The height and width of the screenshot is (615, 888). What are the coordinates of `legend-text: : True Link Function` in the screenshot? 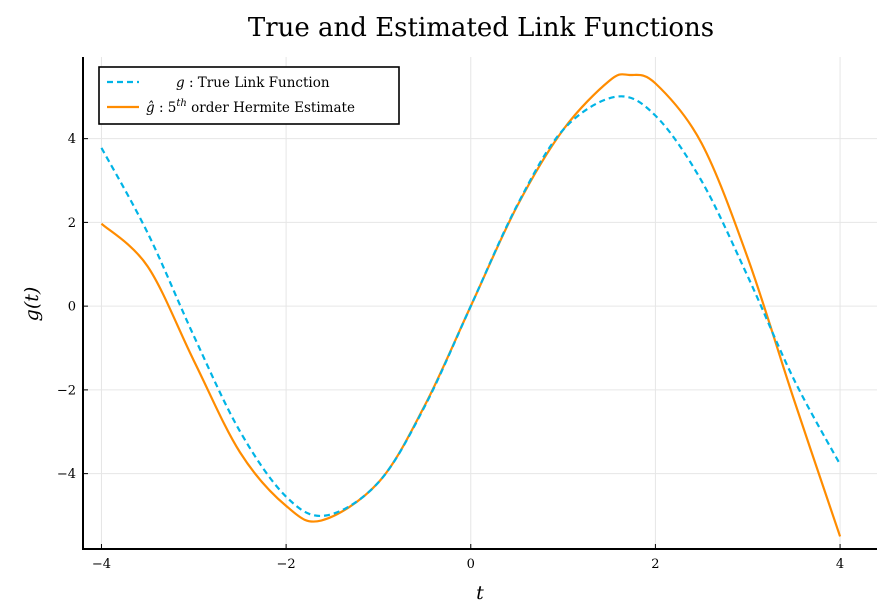 It's located at (257, 83).